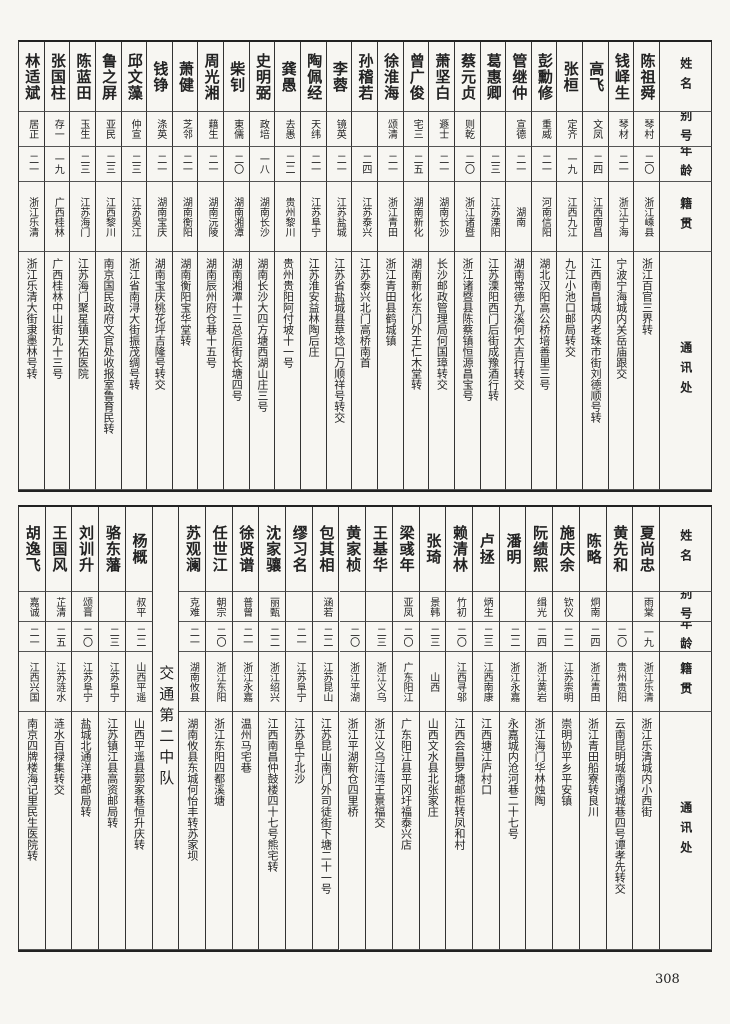  I want to click on address-cell: 江苏海门聚星镇天佑医院, so click(83, 371).